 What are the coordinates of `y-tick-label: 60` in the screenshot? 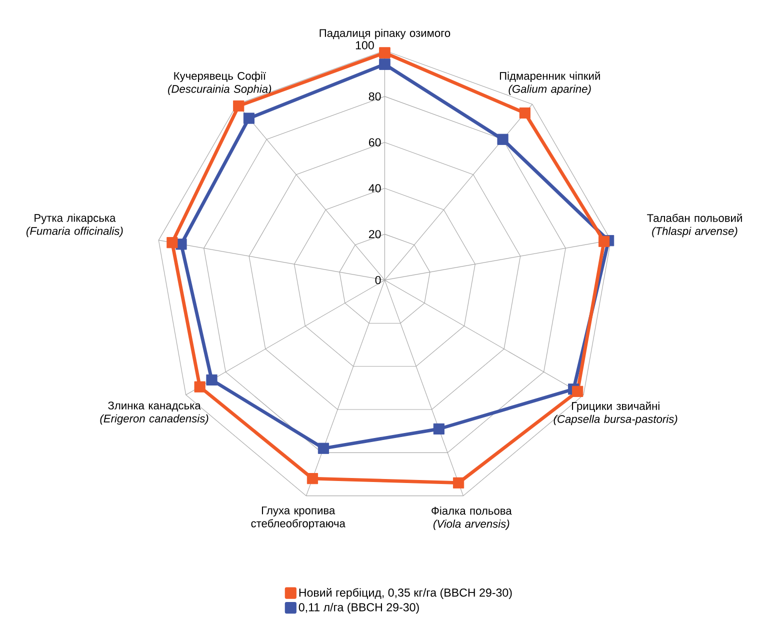 It's located at (374, 142).